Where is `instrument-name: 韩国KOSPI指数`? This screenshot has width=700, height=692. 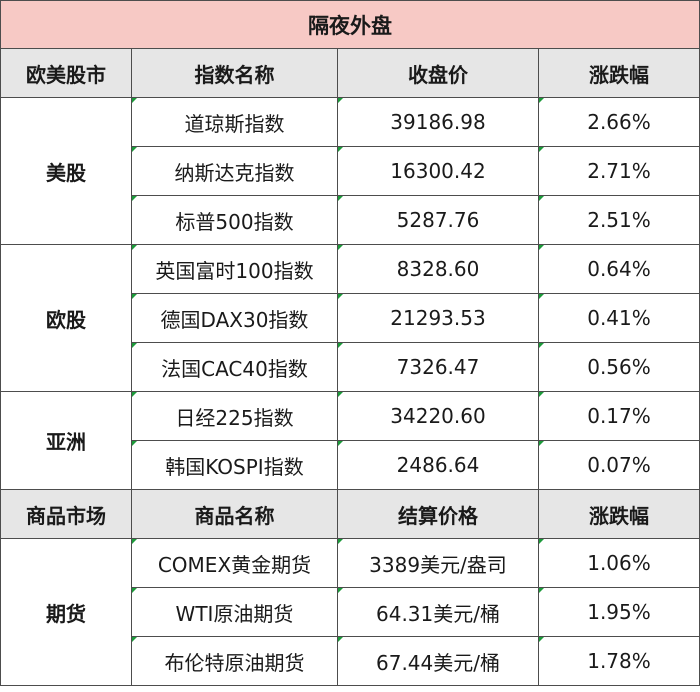 instrument-name: 韩国KOSPI指数 is located at coordinates (234, 465).